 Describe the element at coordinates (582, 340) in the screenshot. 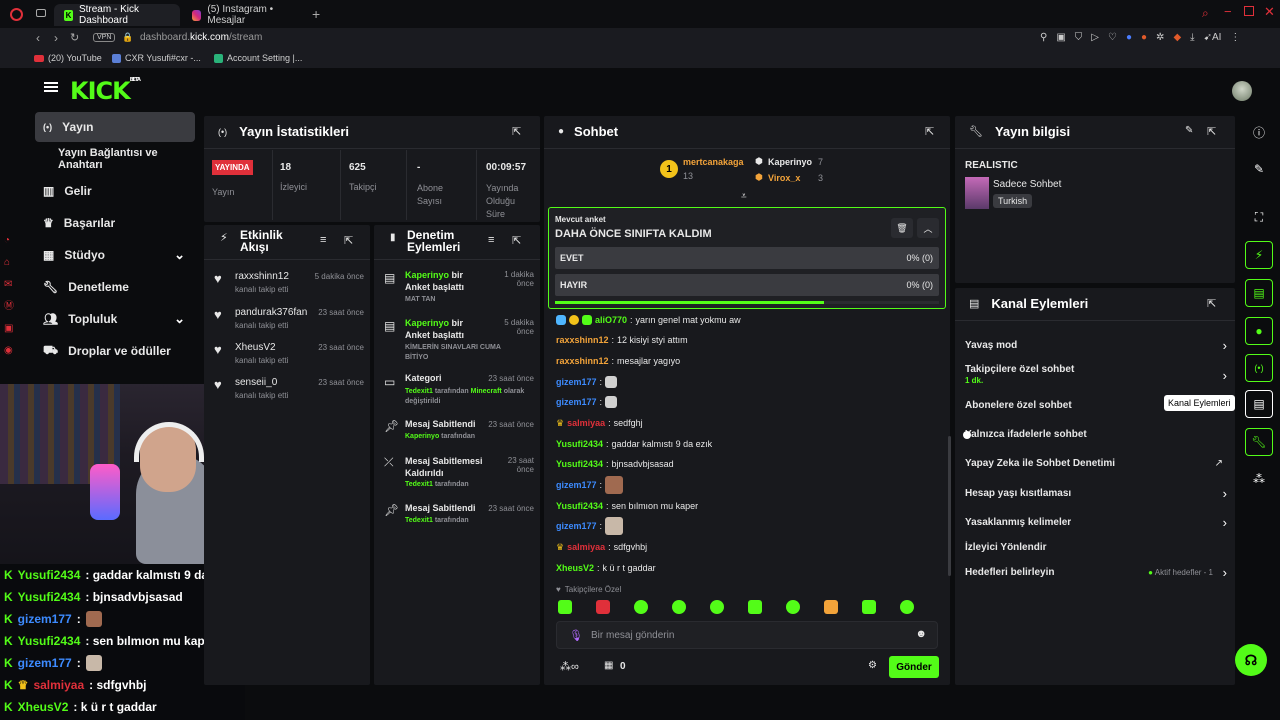

I see `chat-user: raxxshinn12` at that location.